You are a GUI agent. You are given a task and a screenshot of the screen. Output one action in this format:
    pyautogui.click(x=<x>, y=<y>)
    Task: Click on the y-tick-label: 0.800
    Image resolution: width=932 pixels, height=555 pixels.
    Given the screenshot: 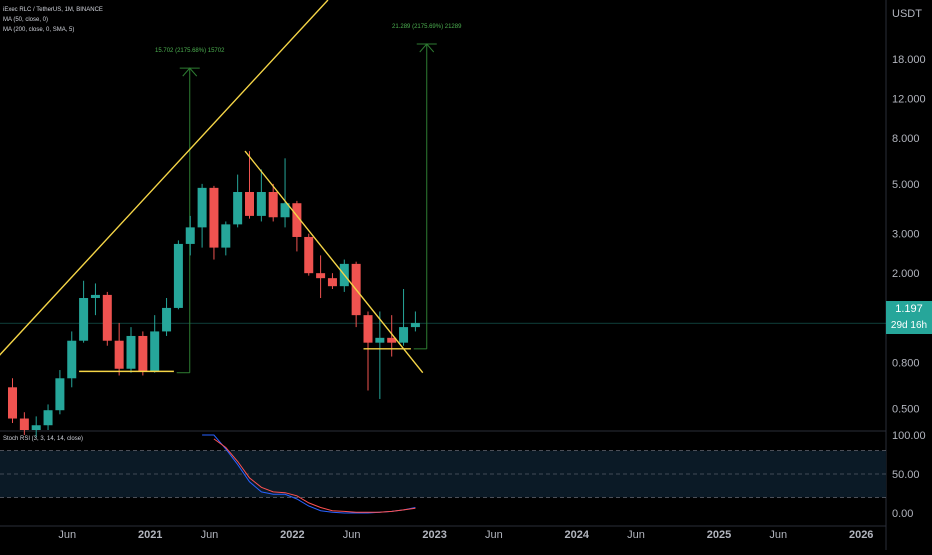 What is the action you would take?
    pyautogui.click(x=906, y=363)
    